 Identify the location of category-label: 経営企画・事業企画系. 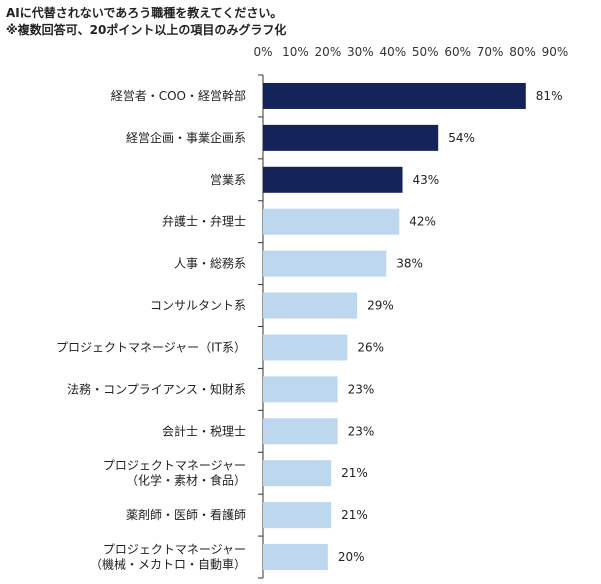
(186, 137).